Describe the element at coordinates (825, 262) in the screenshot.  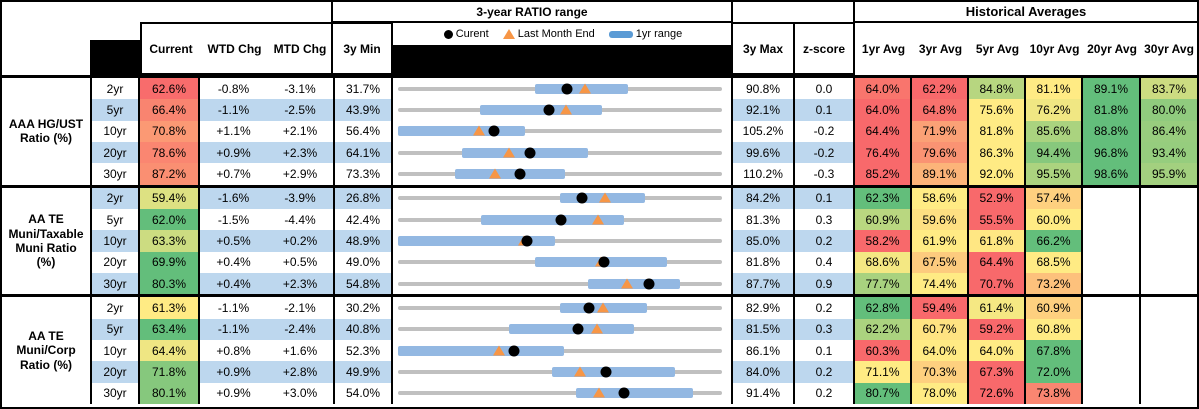
I see `z-score-cell: 0.4` at that location.